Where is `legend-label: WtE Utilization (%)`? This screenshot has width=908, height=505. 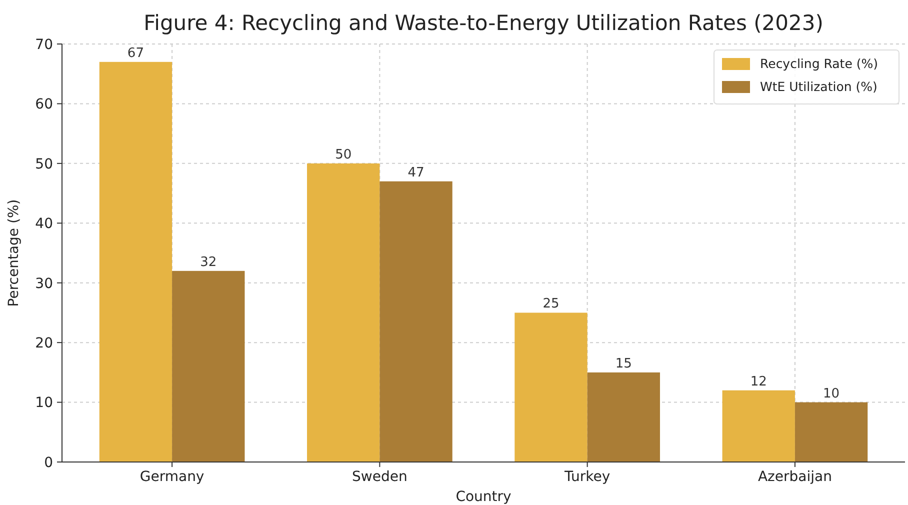 legend-label: WtE Utilization (%) is located at coordinates (819, 86).